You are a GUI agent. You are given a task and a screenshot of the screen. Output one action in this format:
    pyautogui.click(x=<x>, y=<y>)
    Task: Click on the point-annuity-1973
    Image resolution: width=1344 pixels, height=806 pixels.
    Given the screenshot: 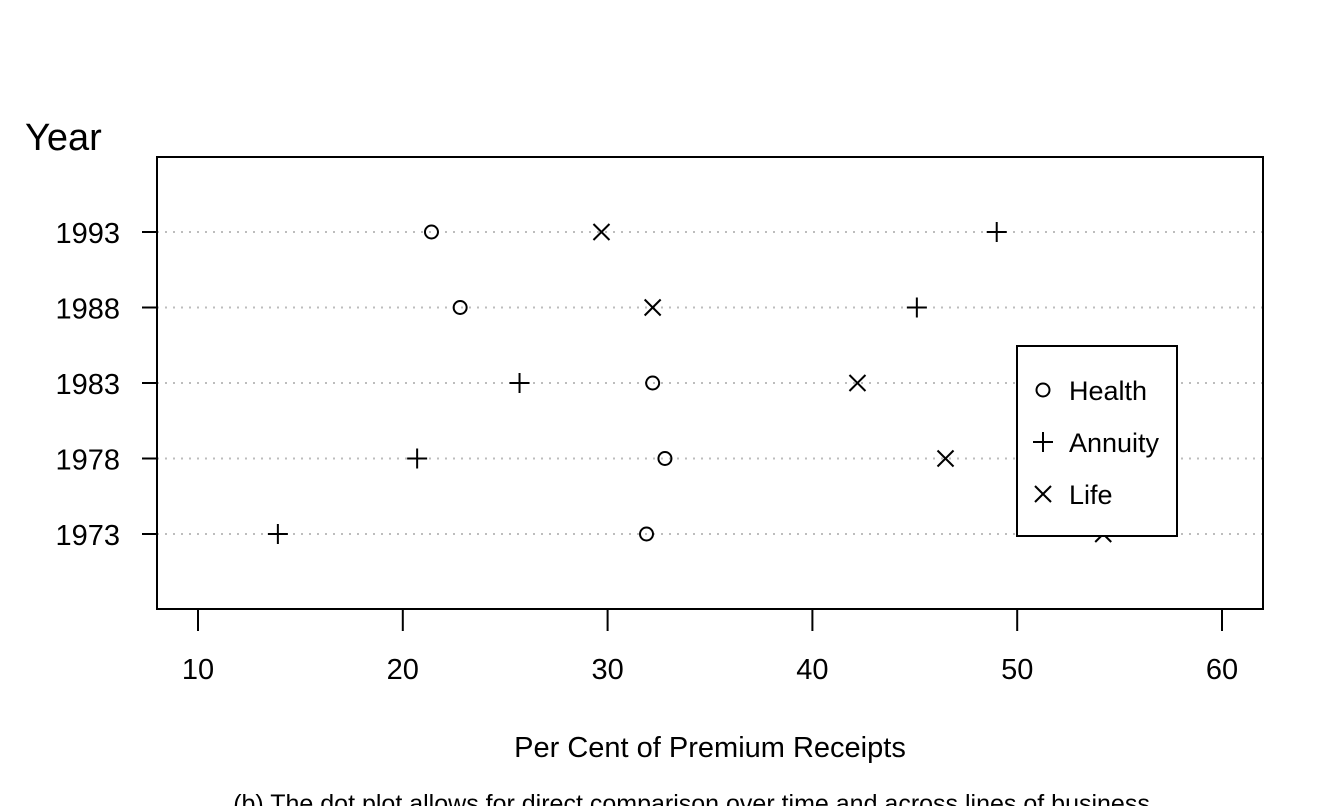 What is the action you would take?
    pyautogui.click(x=277, y=534)
    